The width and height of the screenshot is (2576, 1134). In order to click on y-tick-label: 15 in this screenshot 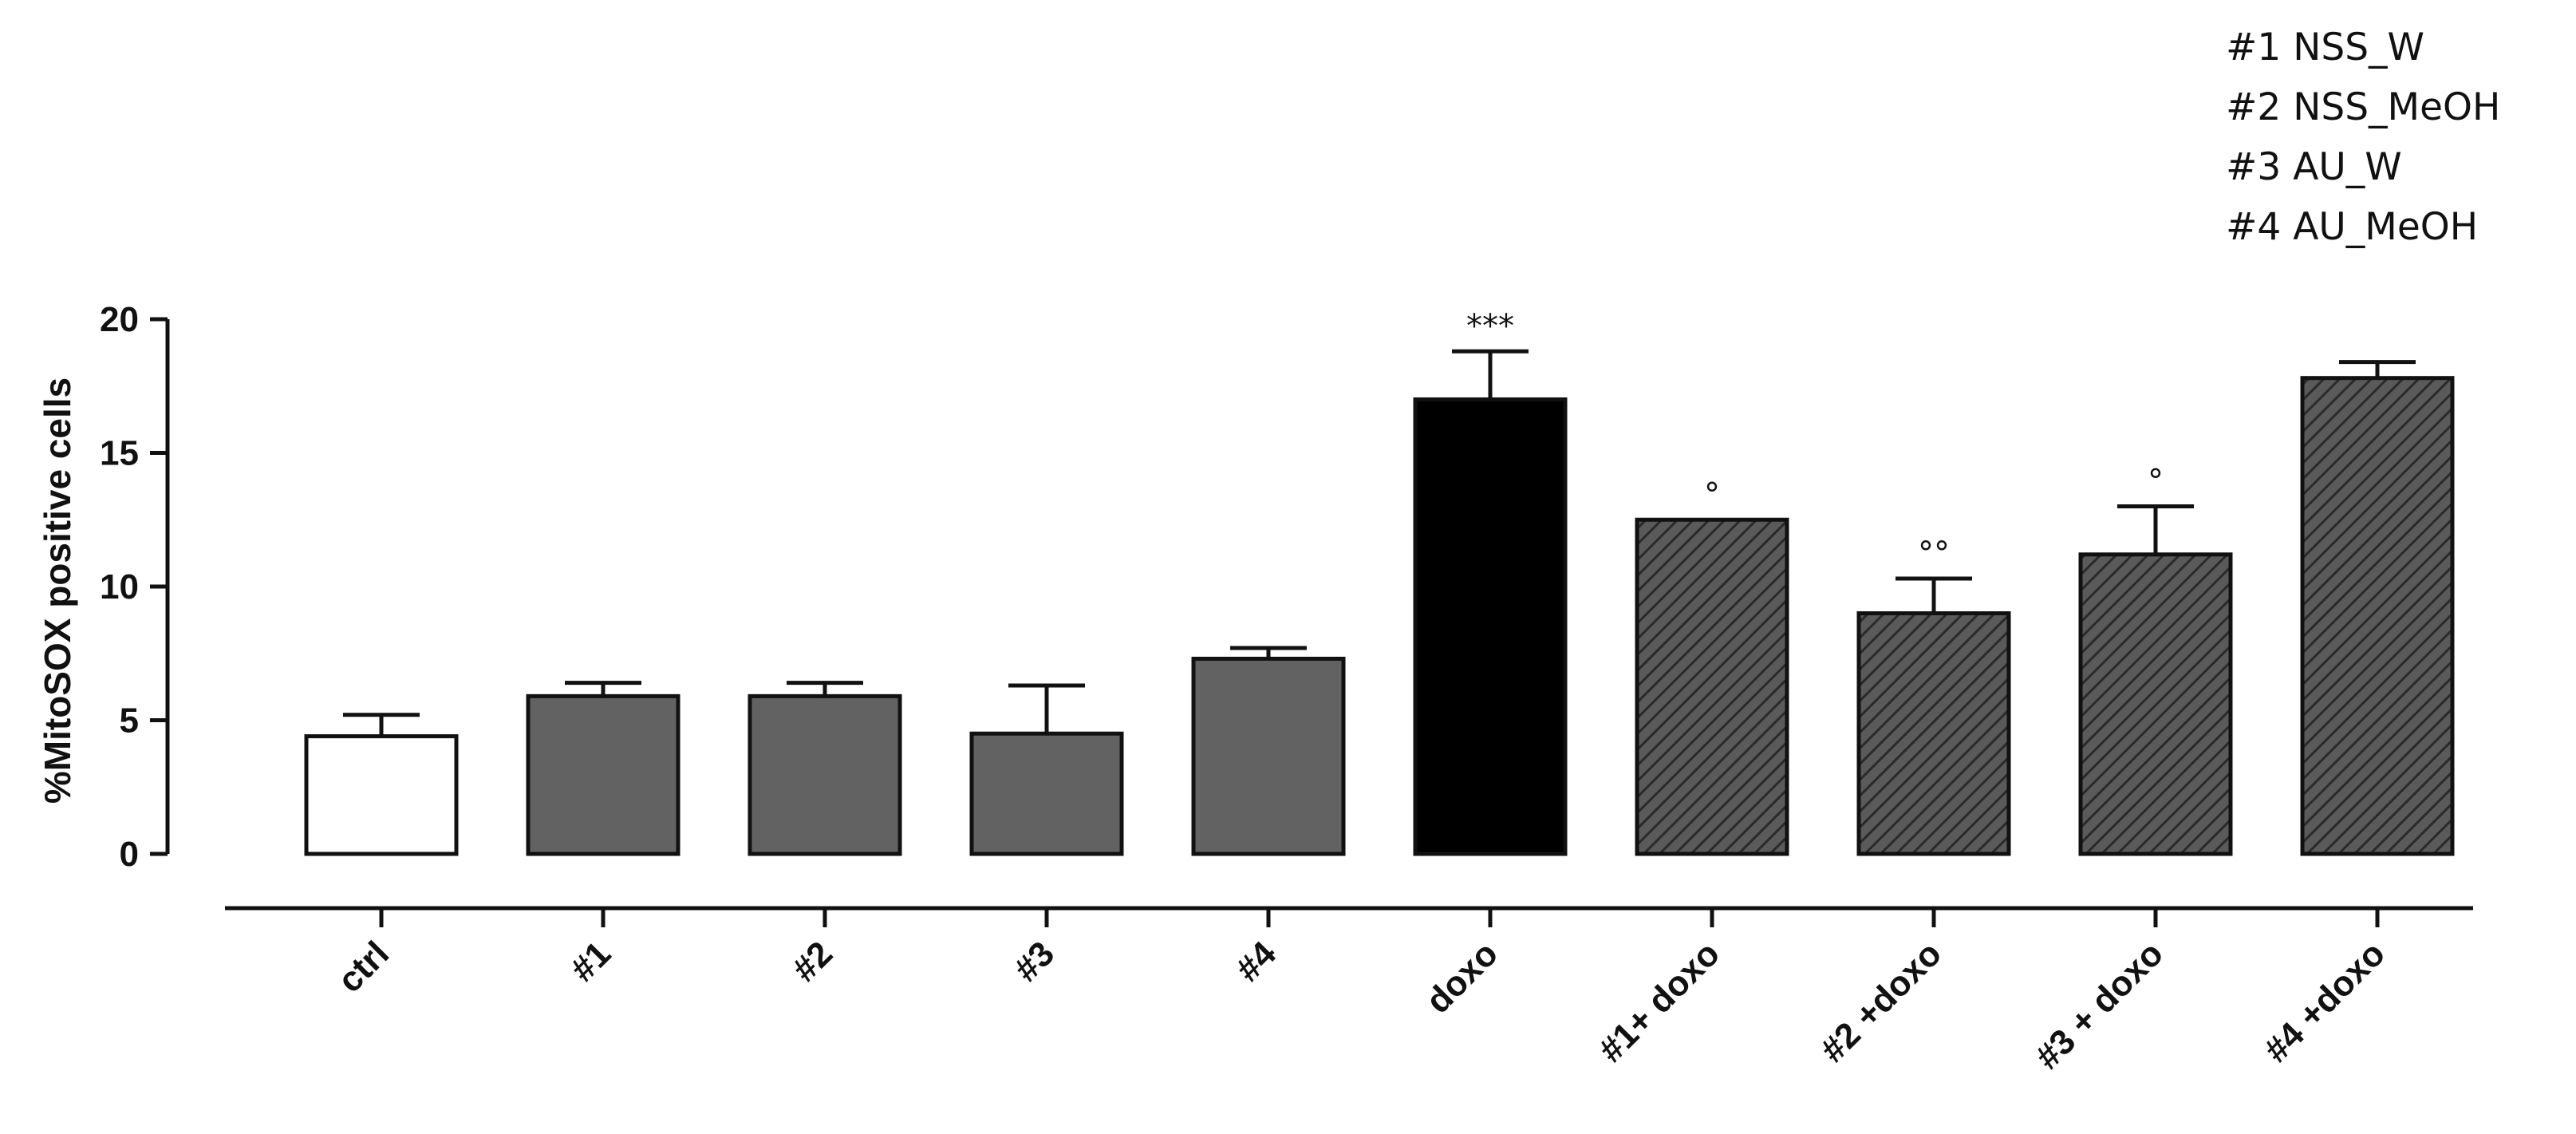, I will do `click(119, 454)`.